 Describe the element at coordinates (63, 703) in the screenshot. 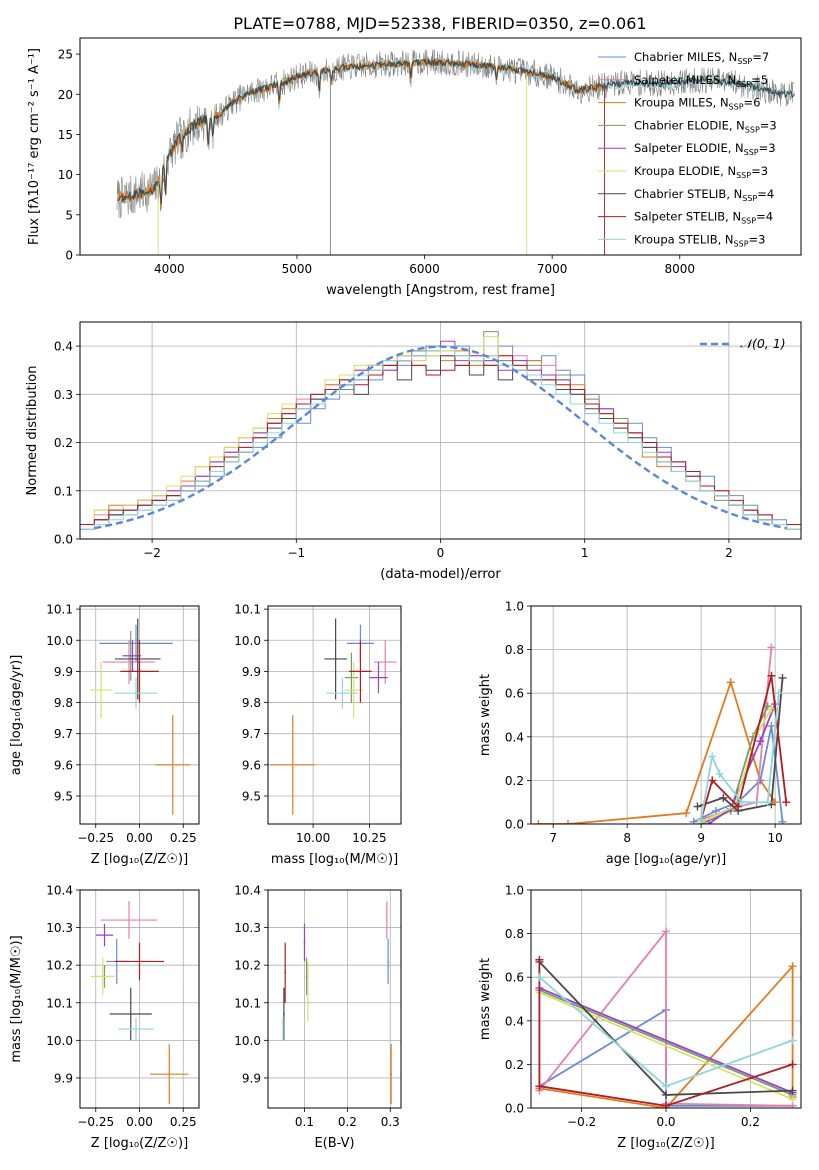

I see `y-tick-label: 9.8` at that location.